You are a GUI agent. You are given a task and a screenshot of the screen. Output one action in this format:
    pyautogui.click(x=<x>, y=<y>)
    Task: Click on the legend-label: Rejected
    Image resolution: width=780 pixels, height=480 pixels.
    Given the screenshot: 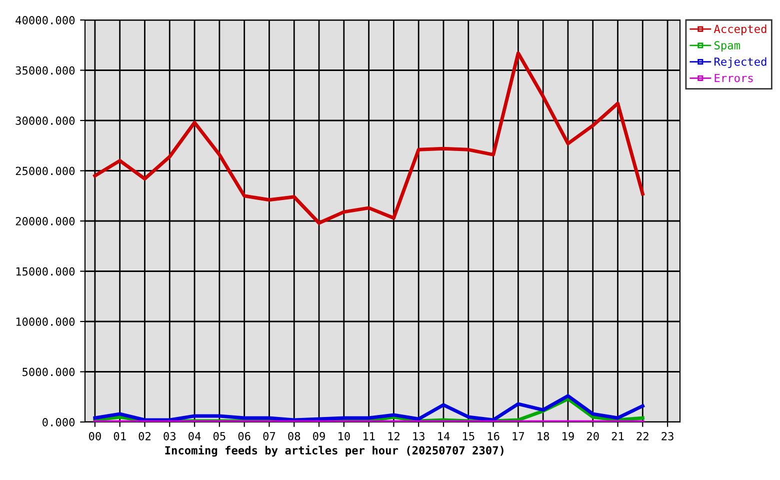 What is the action you would take?
    pyautogui.click(x=740, y=62)
    